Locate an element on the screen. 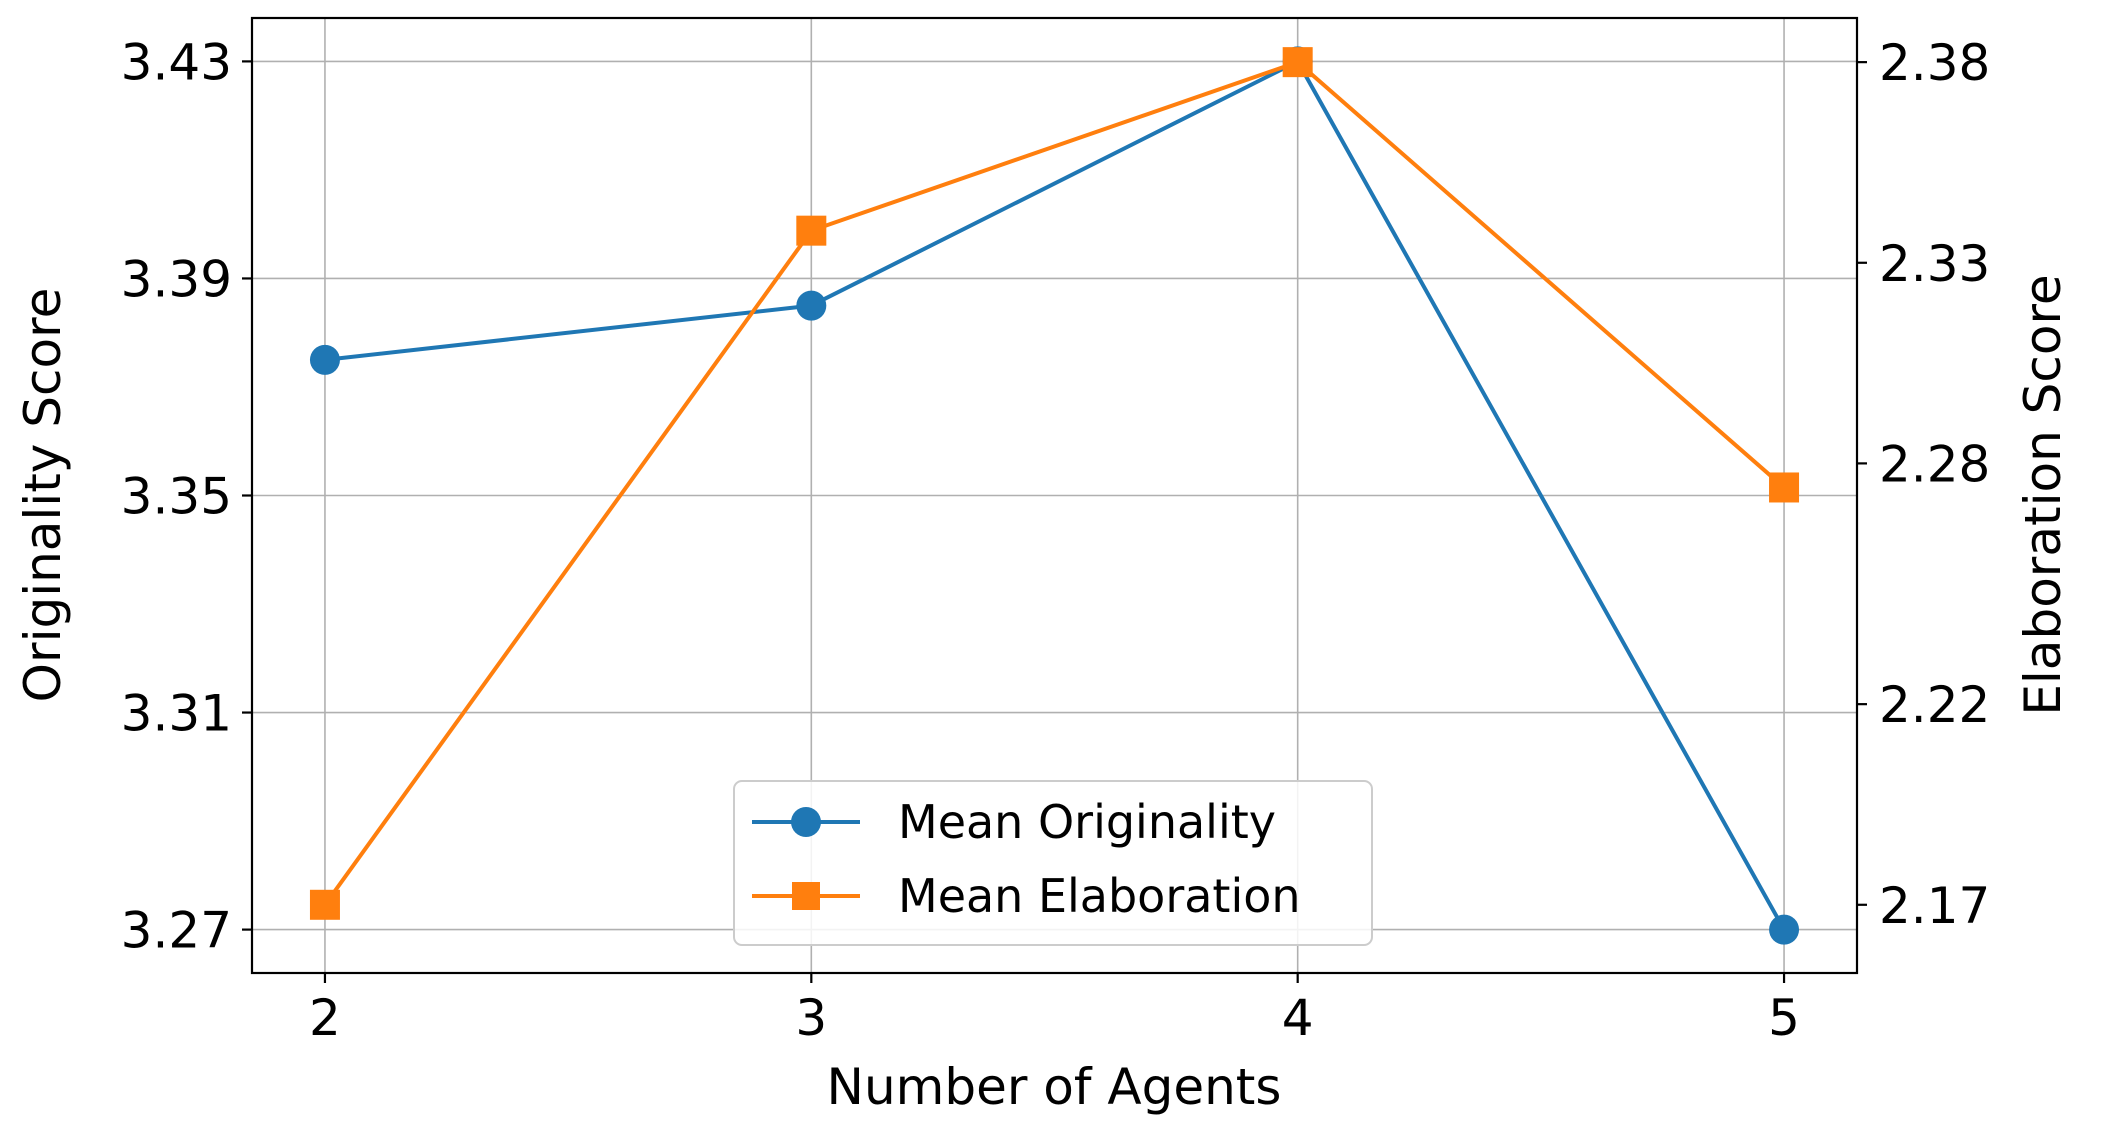 The width and height of the screenshot is (2110, 1134). x-tick-label: 4 is located at coordinates (1298, 1018).